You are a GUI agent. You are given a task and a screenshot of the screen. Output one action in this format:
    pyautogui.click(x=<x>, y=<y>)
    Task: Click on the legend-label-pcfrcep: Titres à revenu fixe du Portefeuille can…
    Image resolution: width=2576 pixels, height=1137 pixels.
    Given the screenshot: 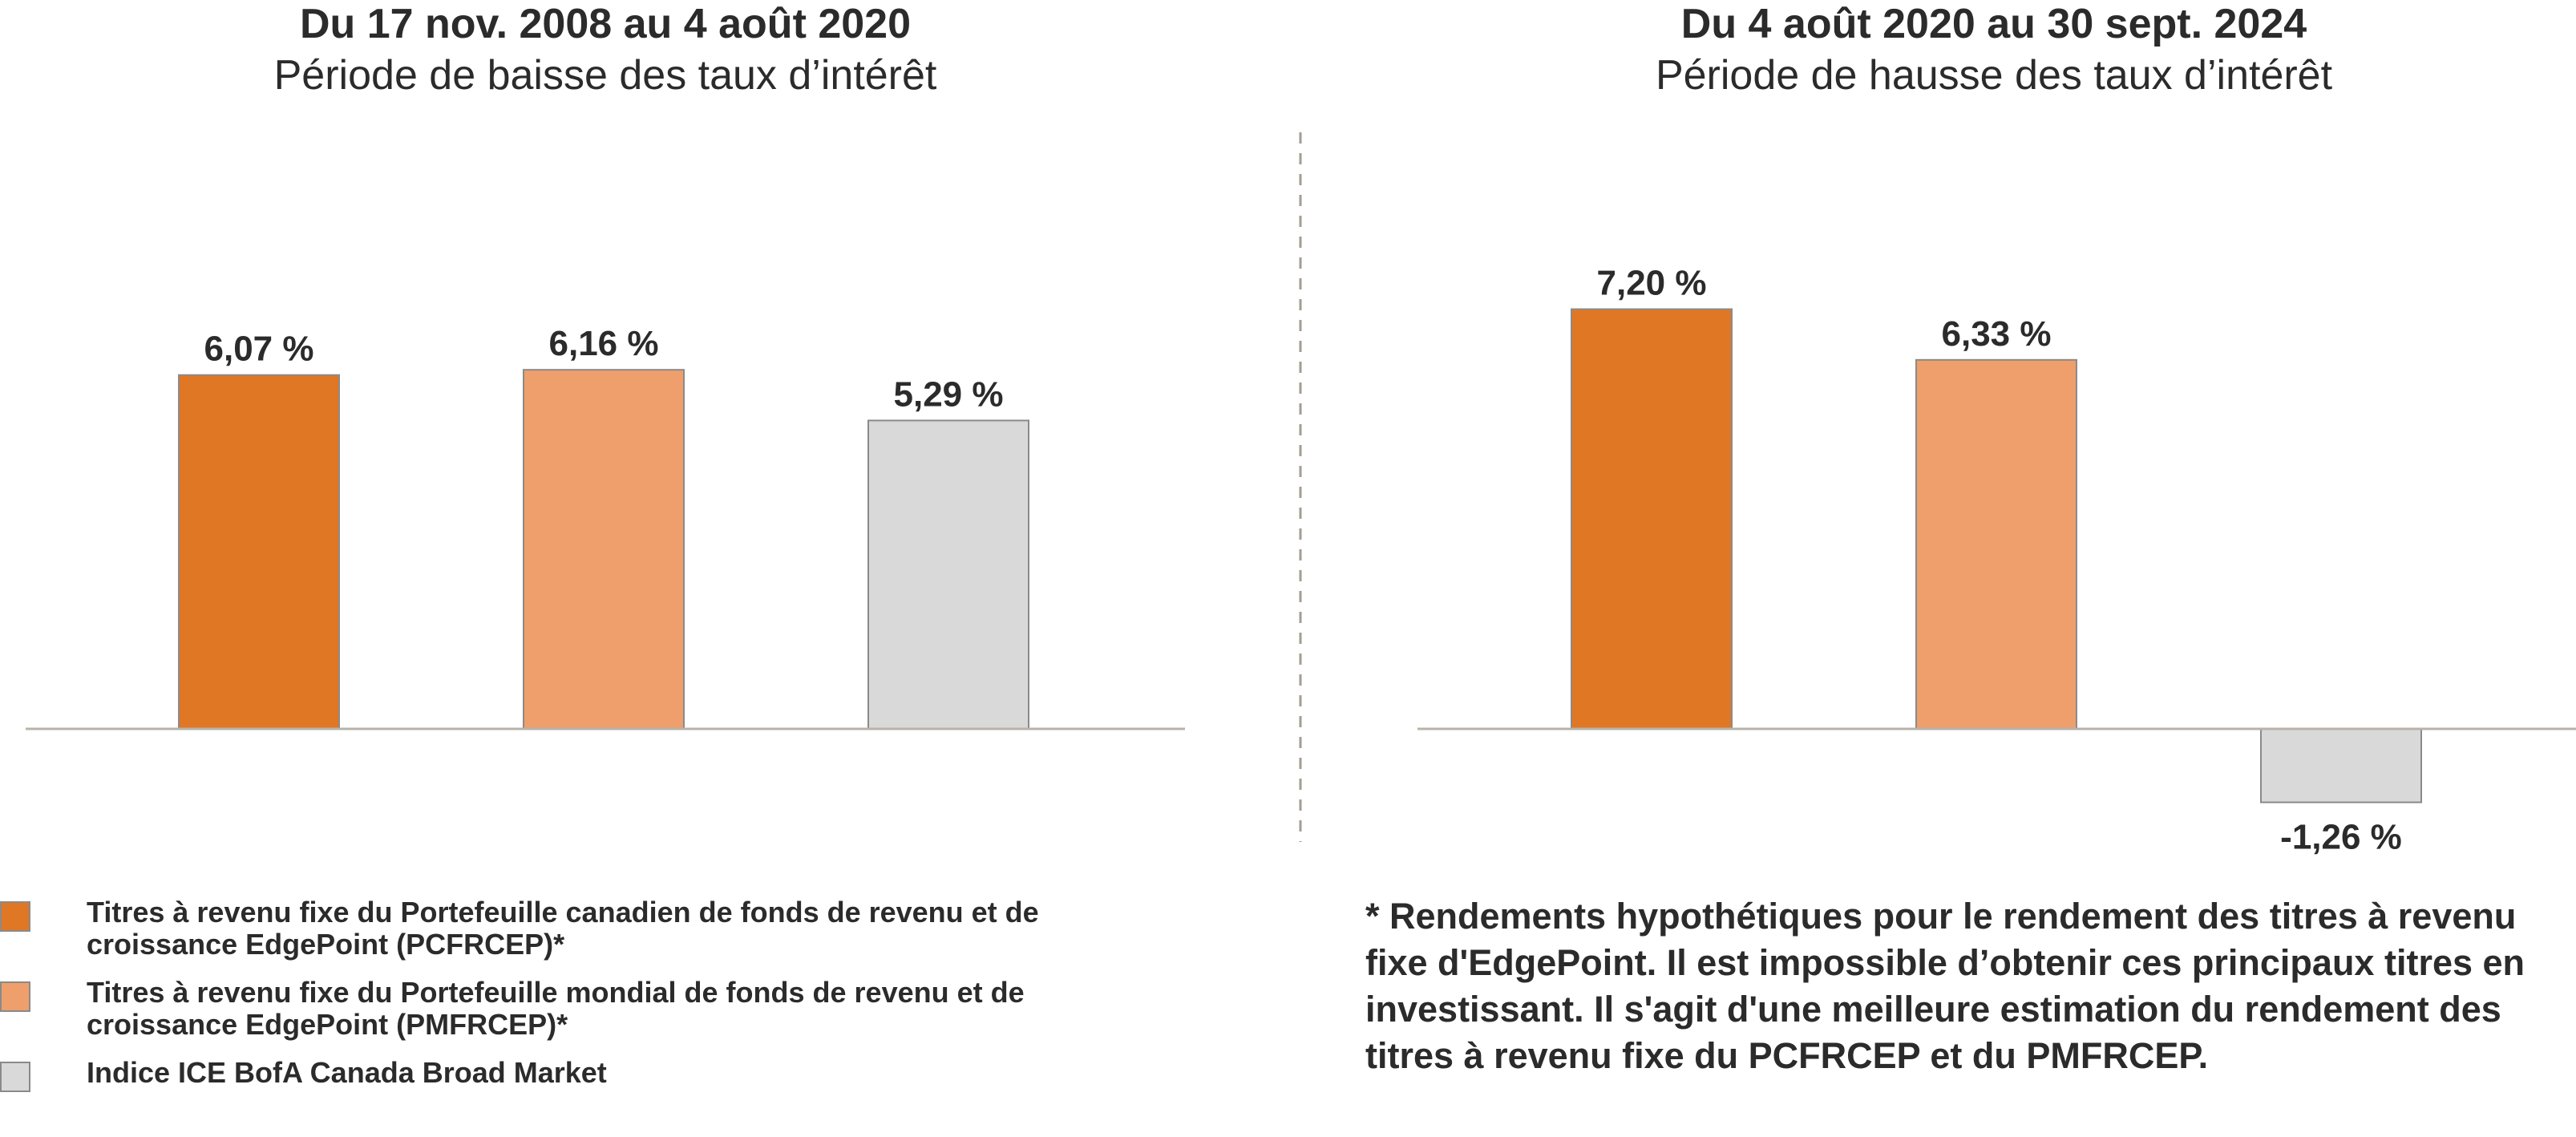 What is the action you would take?
    pyautogui.click(x=563, y=928)
    